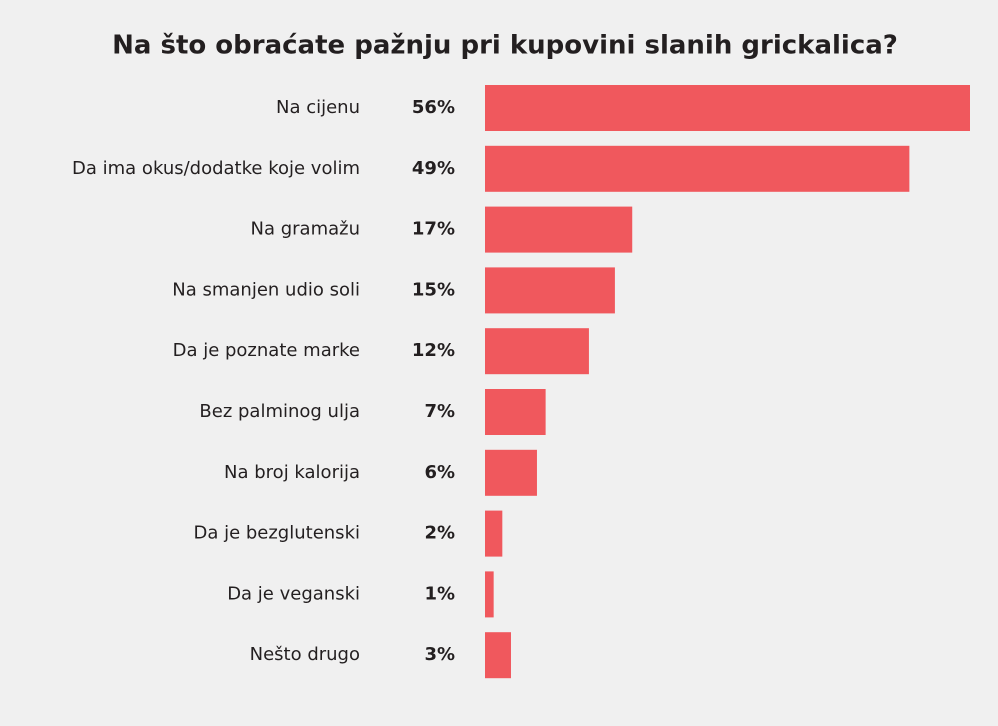 This screenshot has height=726, width=998. I want to click on value-label: 56%, so click(433, 107).